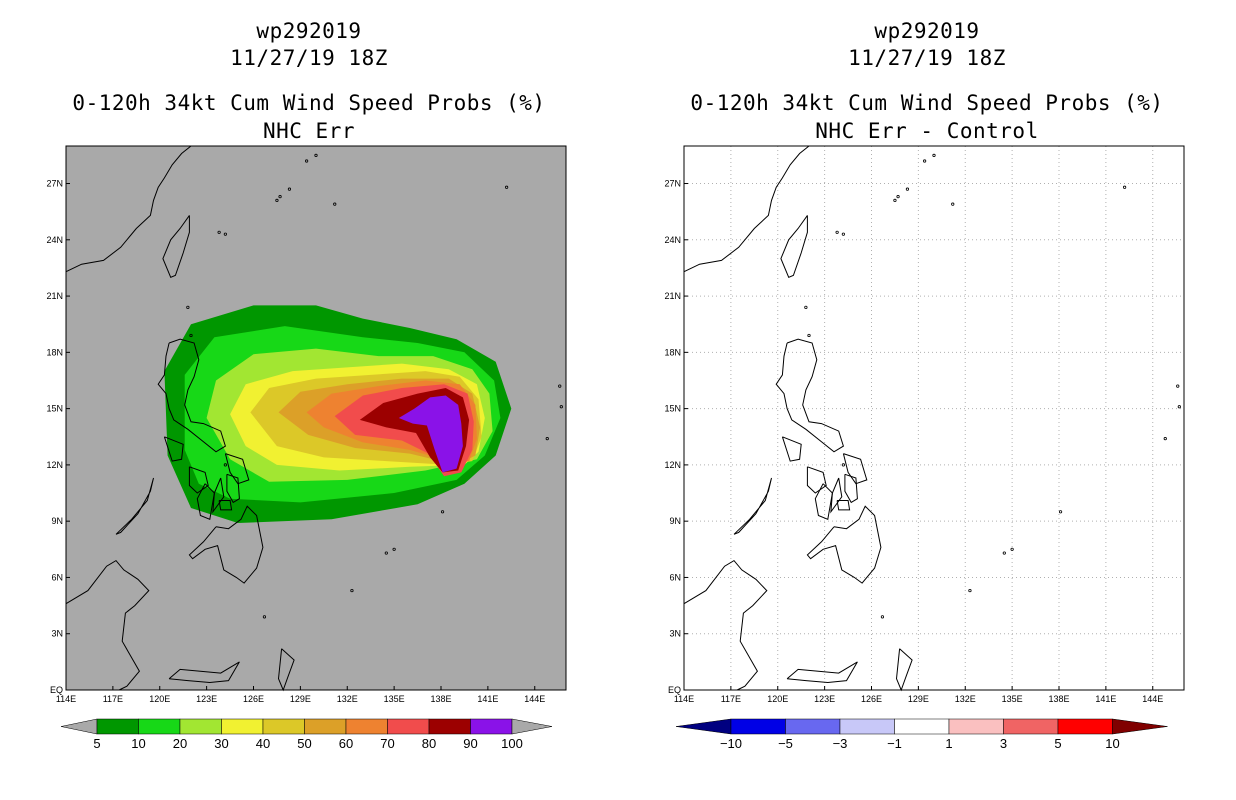 Image resolution: width=1236 pixels, height=800 pixels. Describe the element at coordinates (927, 31) in the screenshot. I see `storm-id: wp292019` at that location.